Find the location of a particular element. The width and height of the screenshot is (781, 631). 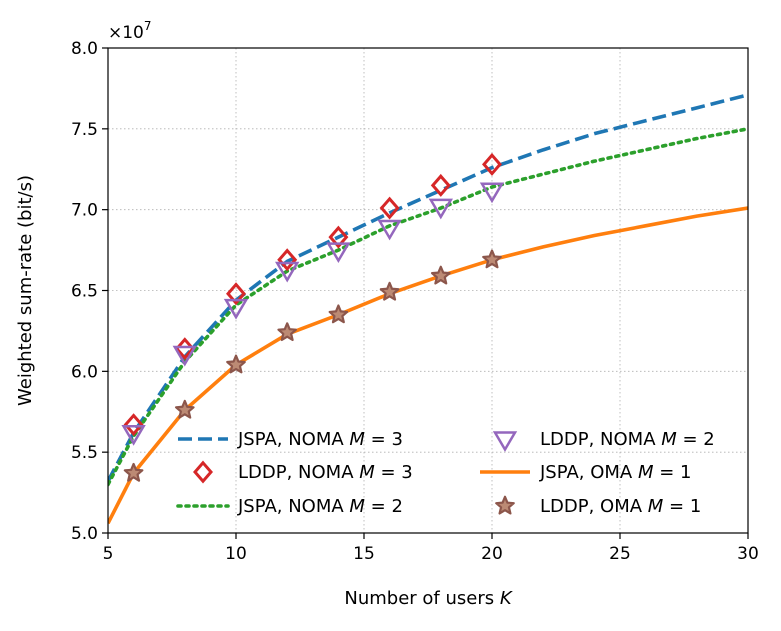

x-tick-label: 10 is located at coordinates (236, 554).